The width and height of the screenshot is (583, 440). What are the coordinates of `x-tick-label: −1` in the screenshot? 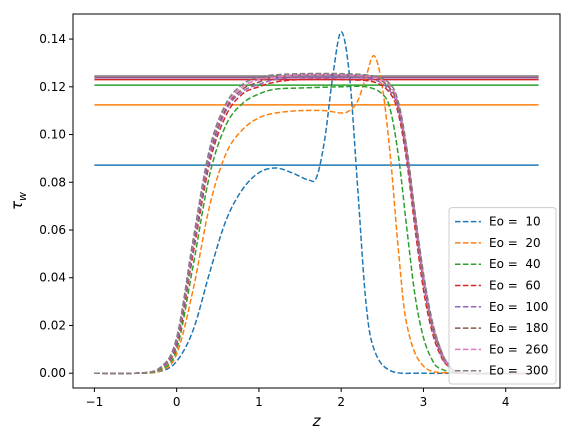 It's located at (95, 402).